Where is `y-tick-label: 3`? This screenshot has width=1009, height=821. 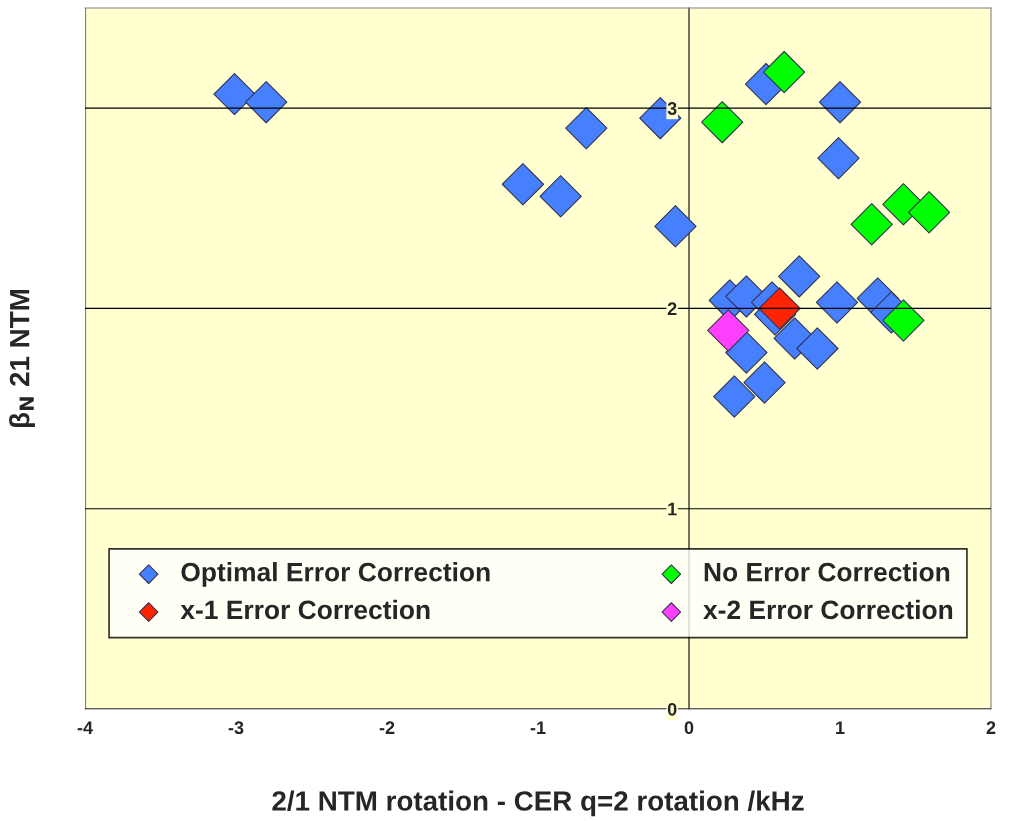
y-tick-label: 3 is located at coordinates (672, 108).